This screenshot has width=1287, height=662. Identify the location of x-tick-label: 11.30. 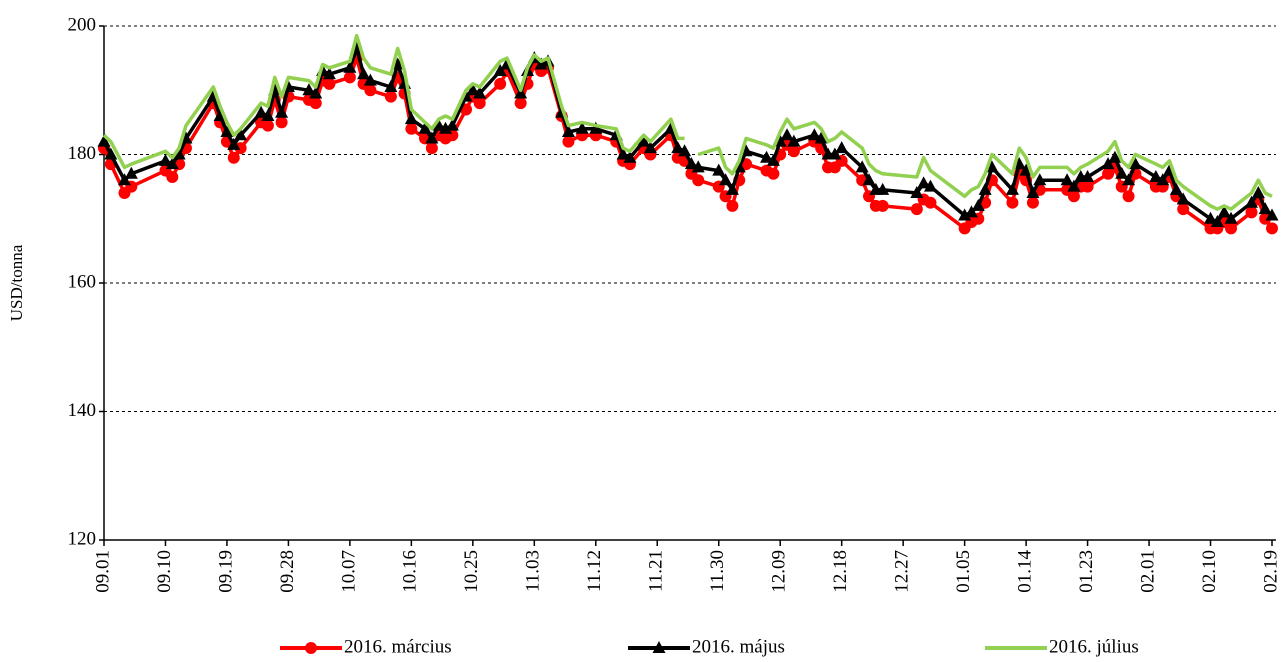
(717, 571).